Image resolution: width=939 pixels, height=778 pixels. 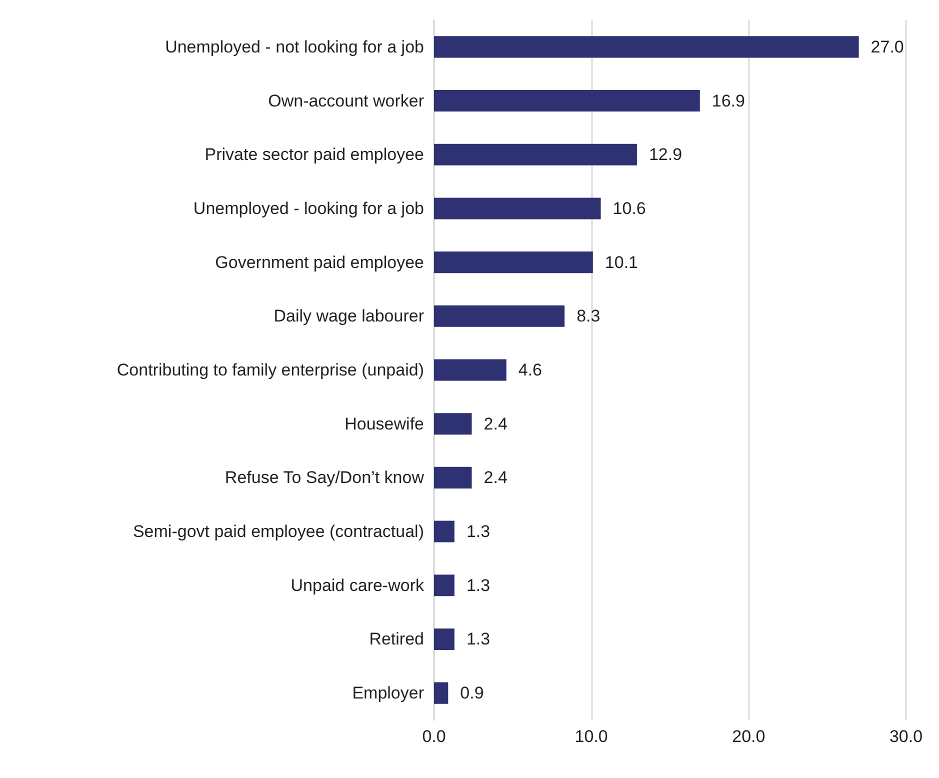 I want to click on y-tick-label: Housewife, so click(x=384, y=424).